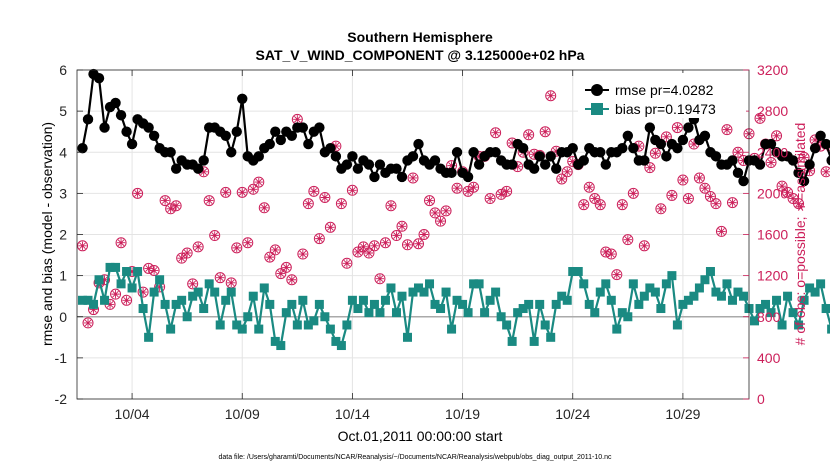  What do you see at coordinates (420, 55) in the screenshot?
I see `chart-subtitle: SAT_V_WIND_COMPONENT @ 3.125000e+02 hPa` at bounding box center [420, 55].